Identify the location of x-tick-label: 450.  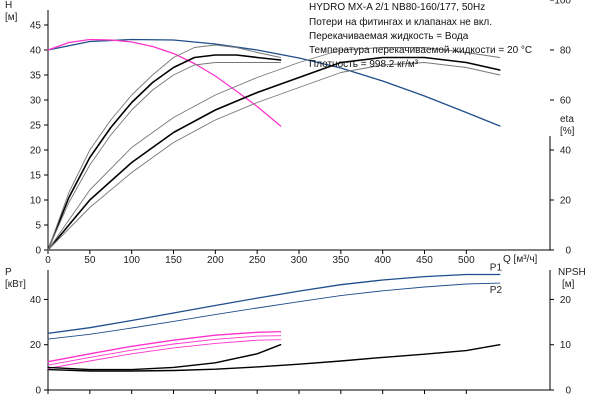
(424, 260).